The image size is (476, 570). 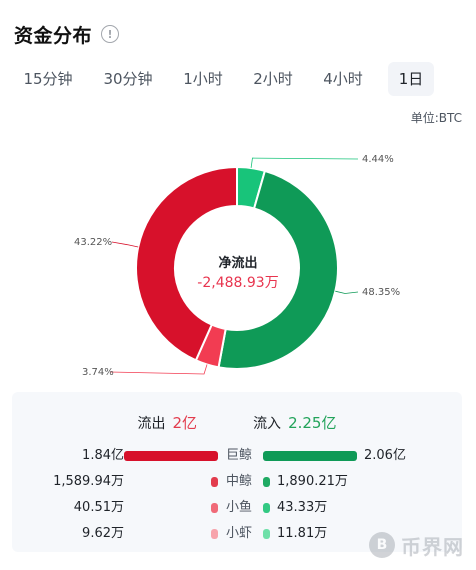 What do you see at coordinates (48, 79) in the screenshot?
I see `tab-15m: 15分钟` at bounding box center [48, 79].